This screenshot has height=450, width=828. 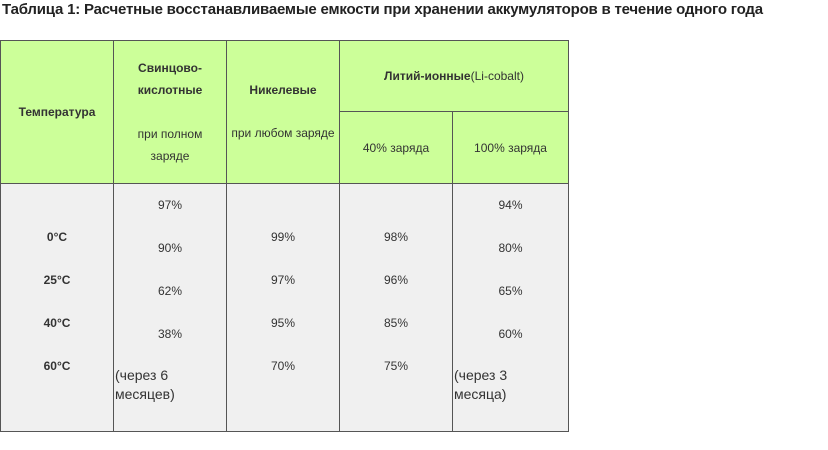 What do you see at coordinates (170, 112) in the screenshot?
I see `header-lead-acid: Свинцово- кислотные при полном заряде` at bounding box center [170, 112].